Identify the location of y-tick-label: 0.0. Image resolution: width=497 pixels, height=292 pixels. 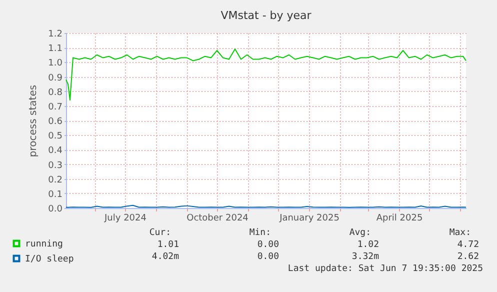
(55, 209).